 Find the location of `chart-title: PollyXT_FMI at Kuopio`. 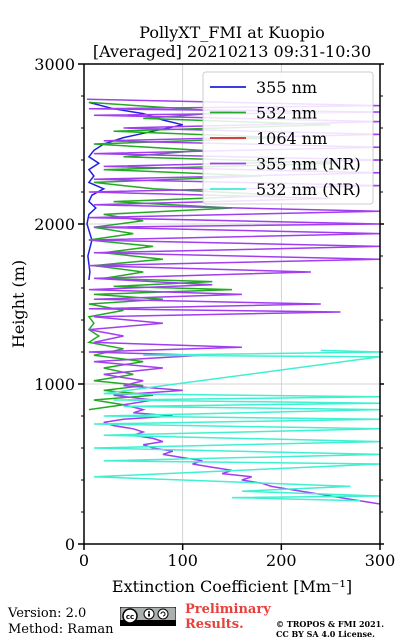

chart-title: PollyXT_FMI at Kuopio is located at coordinates (232, 32).